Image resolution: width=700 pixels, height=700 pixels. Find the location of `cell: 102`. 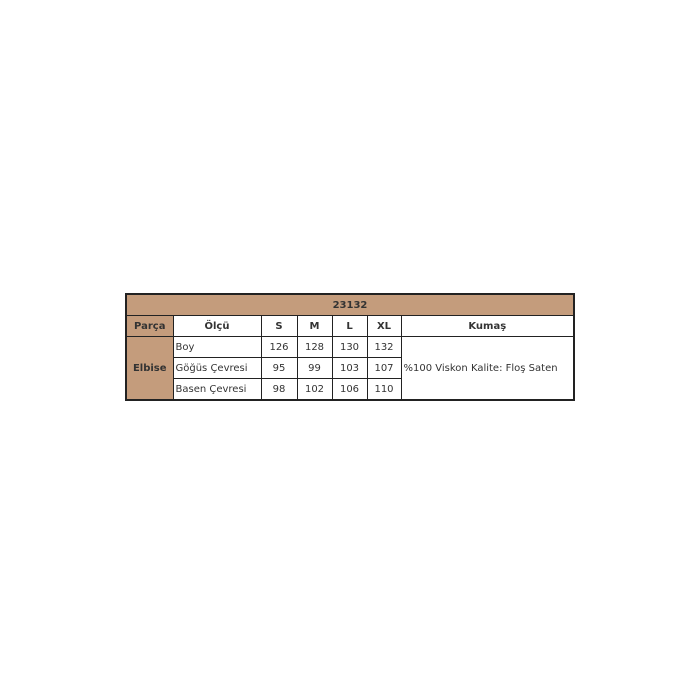

cell: 102 is located at coordinates (314, 389).